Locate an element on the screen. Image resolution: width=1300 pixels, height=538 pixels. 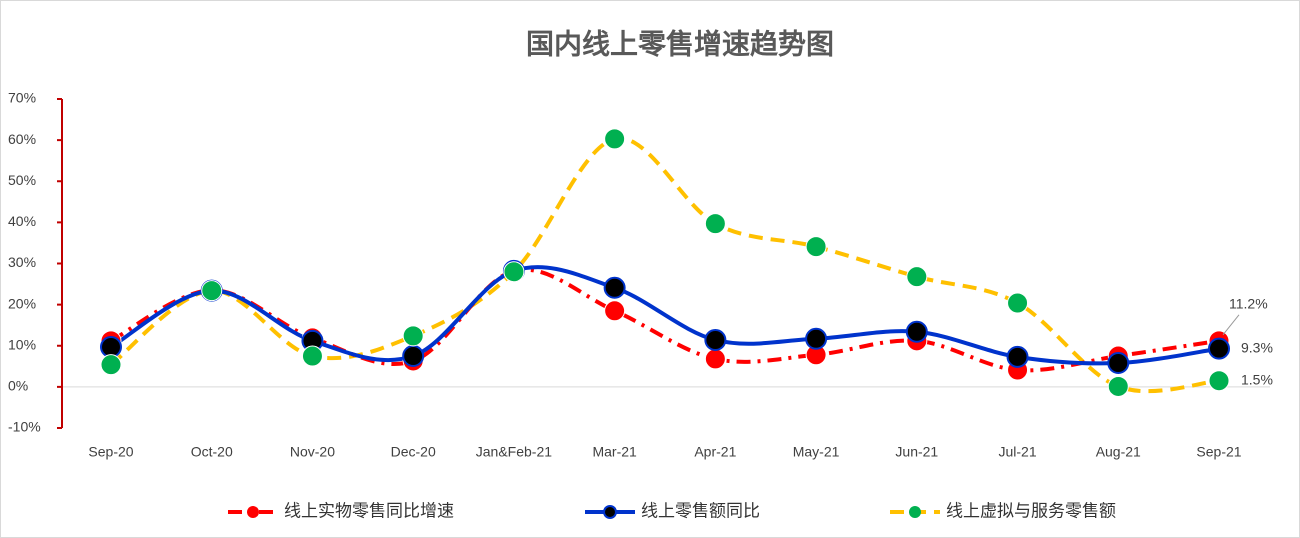
legend-label: 线上实物零售同比增速 is located at coordinates (369, 510).